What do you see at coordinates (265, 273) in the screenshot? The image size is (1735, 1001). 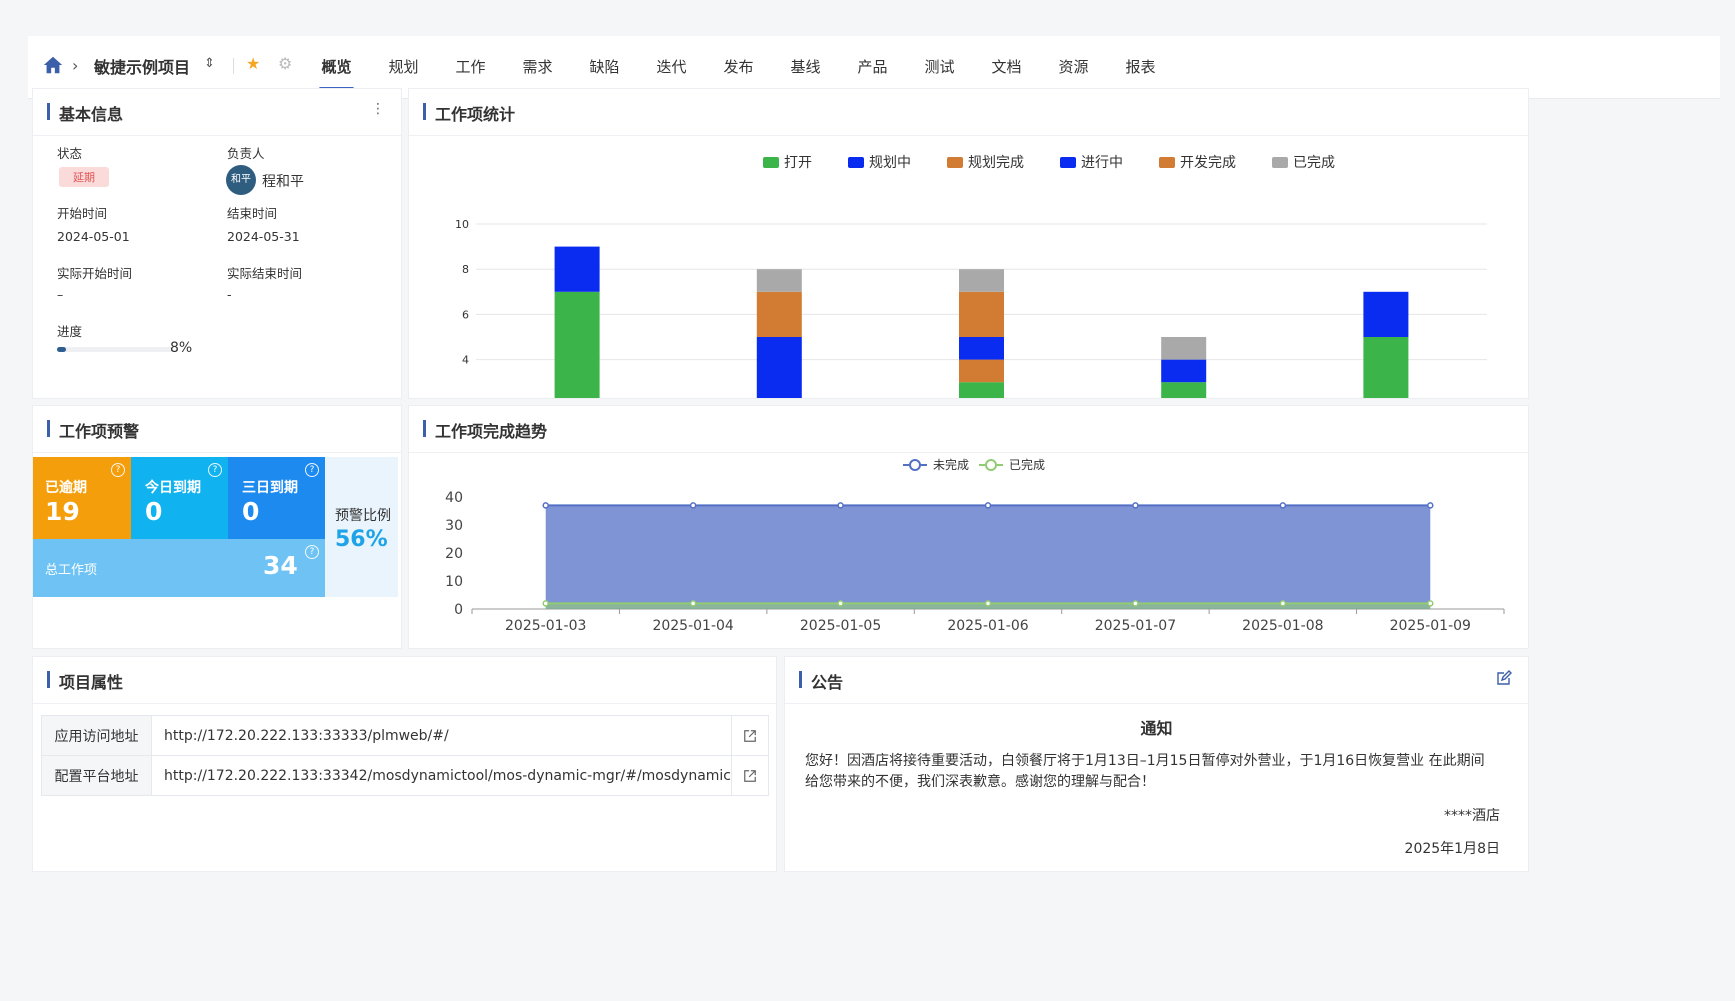 I see `actual-end-label: 实际结束时间` at bounding box center [265, 273].